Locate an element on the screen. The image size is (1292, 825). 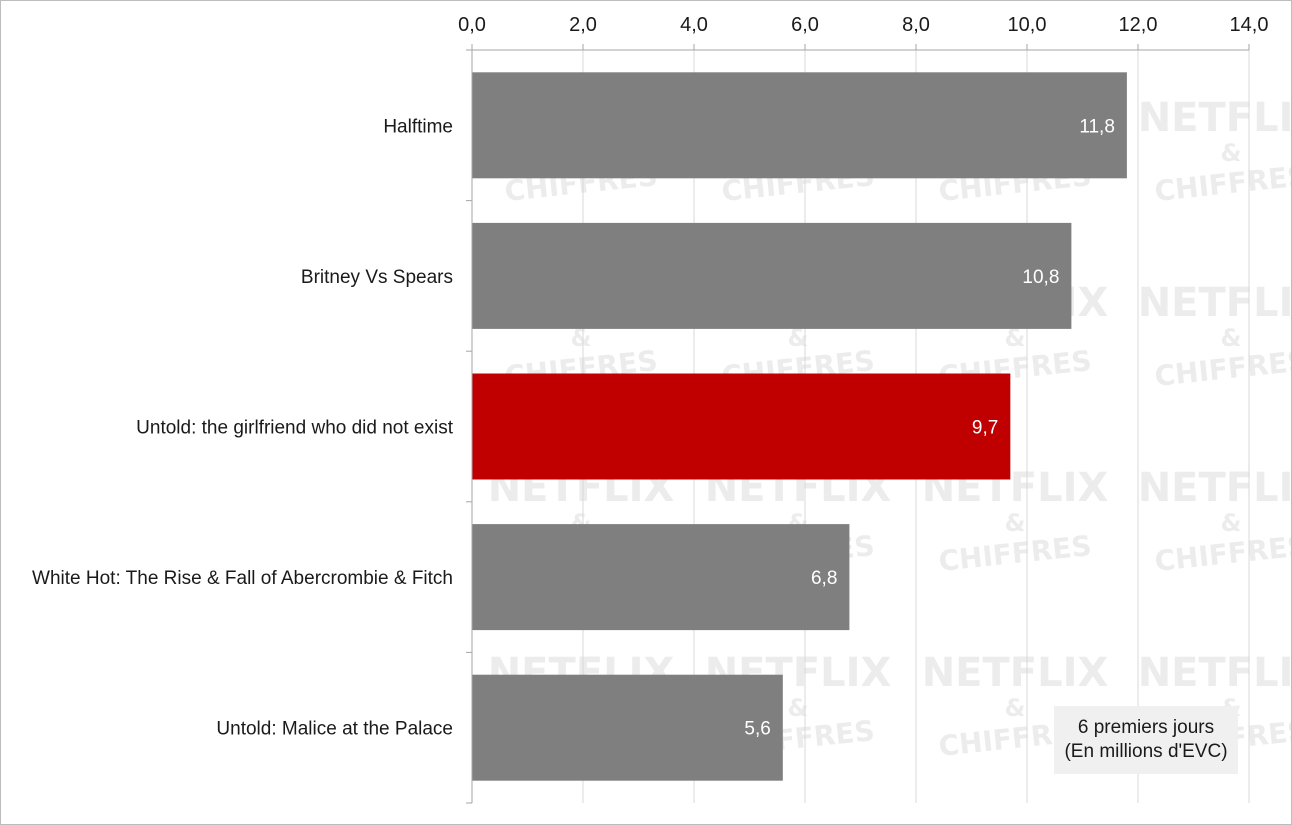
bar-value-label: 6,8 is located at coordinates (824, 578).